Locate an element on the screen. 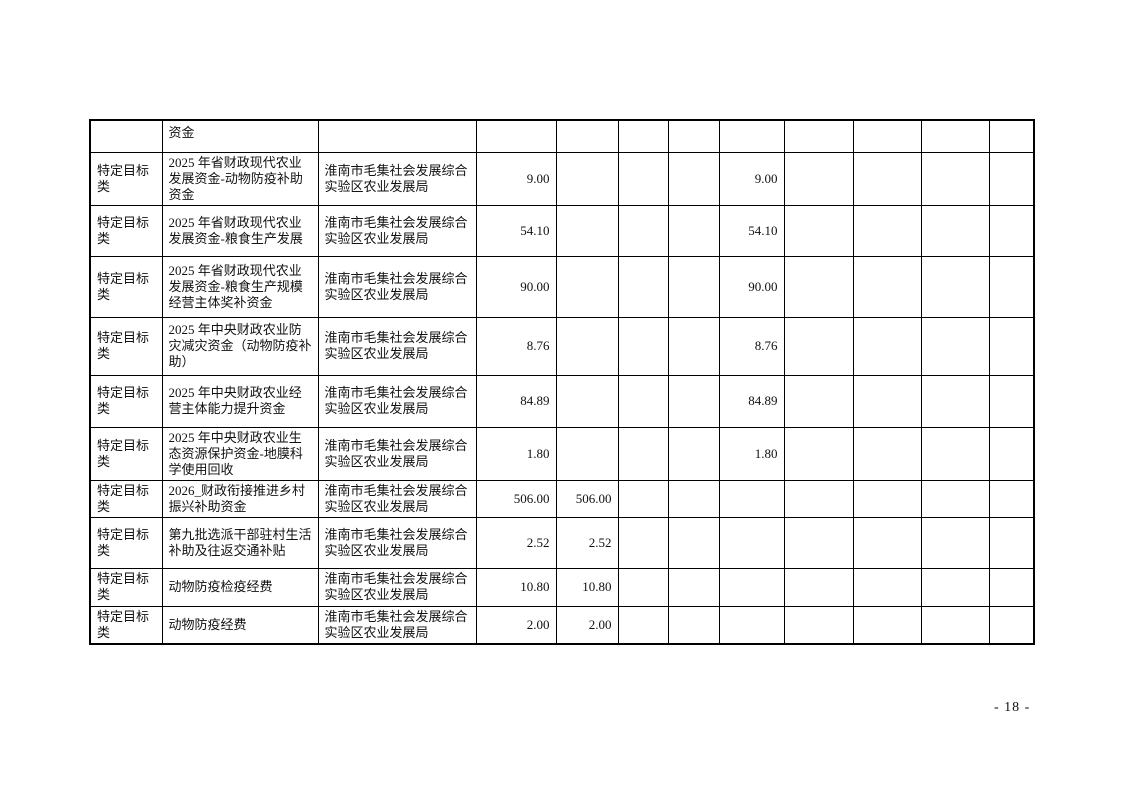  amount-cell-c is located at coordinates (751, 498).